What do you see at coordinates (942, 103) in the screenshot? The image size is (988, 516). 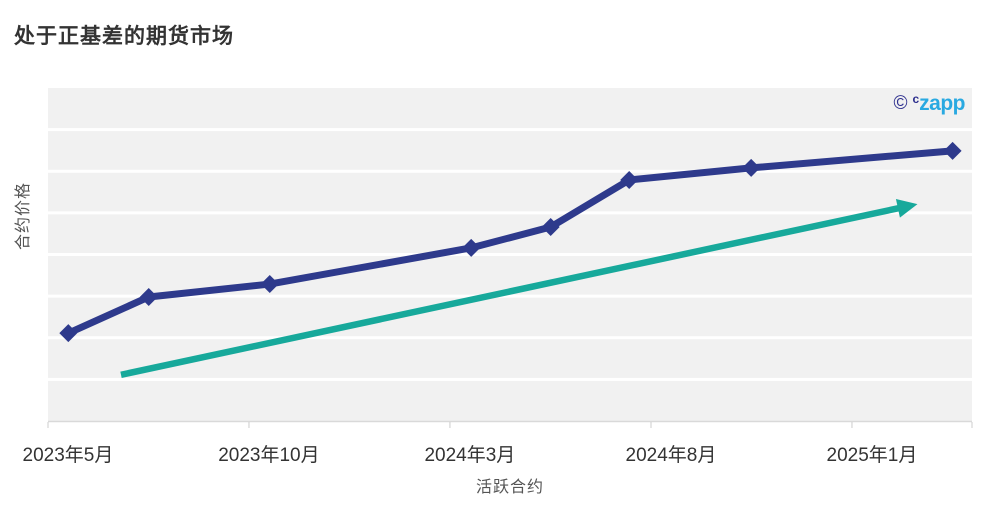 I see `czapp-wordmark: zapp` at bounding box center [942, 103].